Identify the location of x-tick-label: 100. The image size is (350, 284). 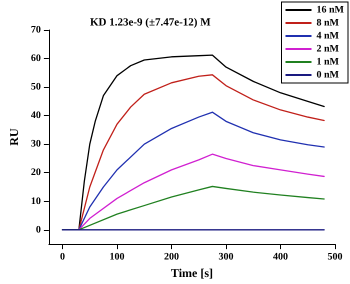
(117, 257).